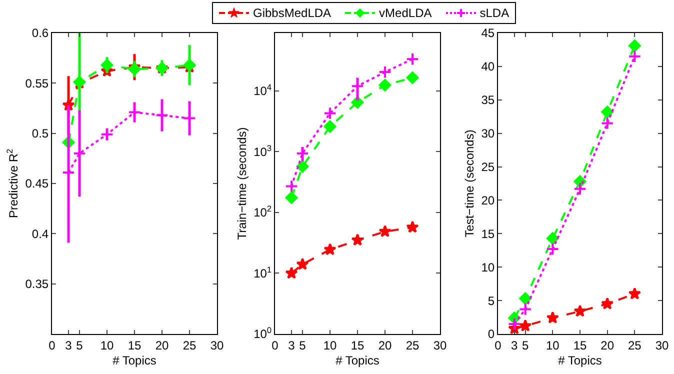 The image size is (674, 374). Describe the element at coordinates (495, 13) in the screenshot. I see `legend-label: sLDA` at that location.